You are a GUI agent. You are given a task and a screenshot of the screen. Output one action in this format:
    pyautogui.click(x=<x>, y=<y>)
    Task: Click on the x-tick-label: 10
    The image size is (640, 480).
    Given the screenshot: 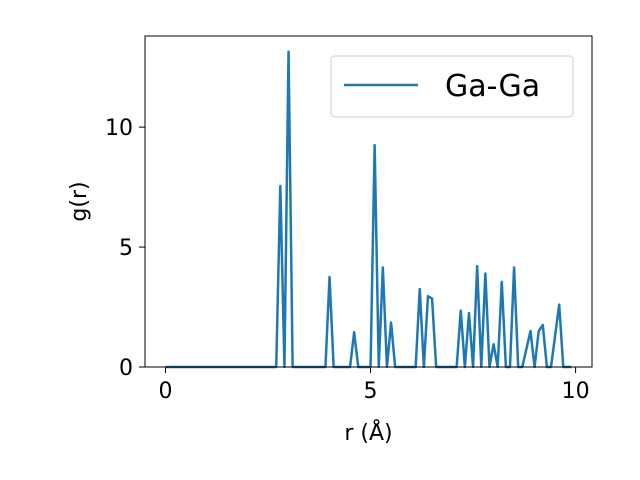 What is the action you would take?
    pyautogui.click(x=576, y=391)
    